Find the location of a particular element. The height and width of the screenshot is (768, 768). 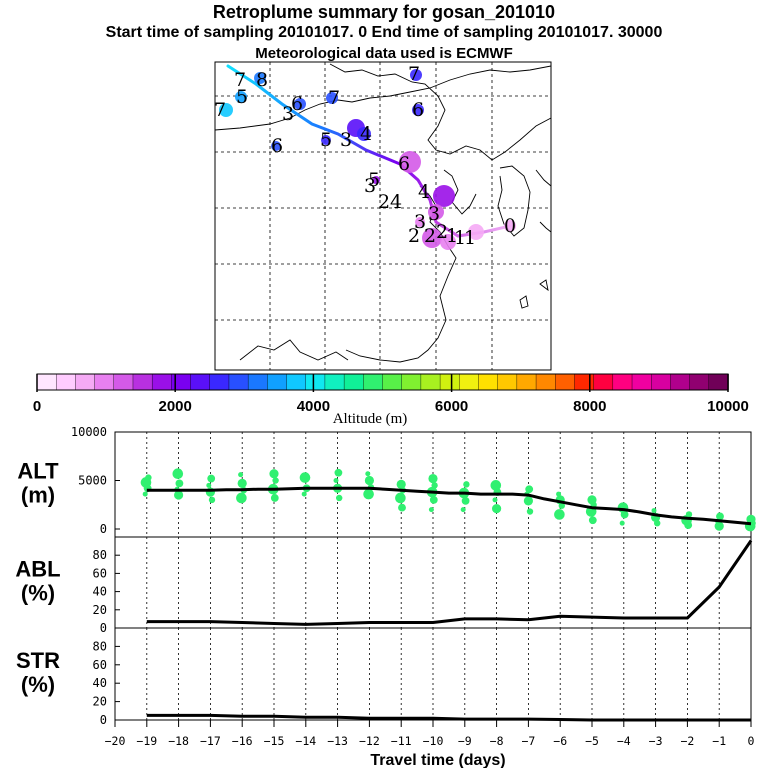

colorbar-tick-label: 8000 is located at coordinates (589, 406).